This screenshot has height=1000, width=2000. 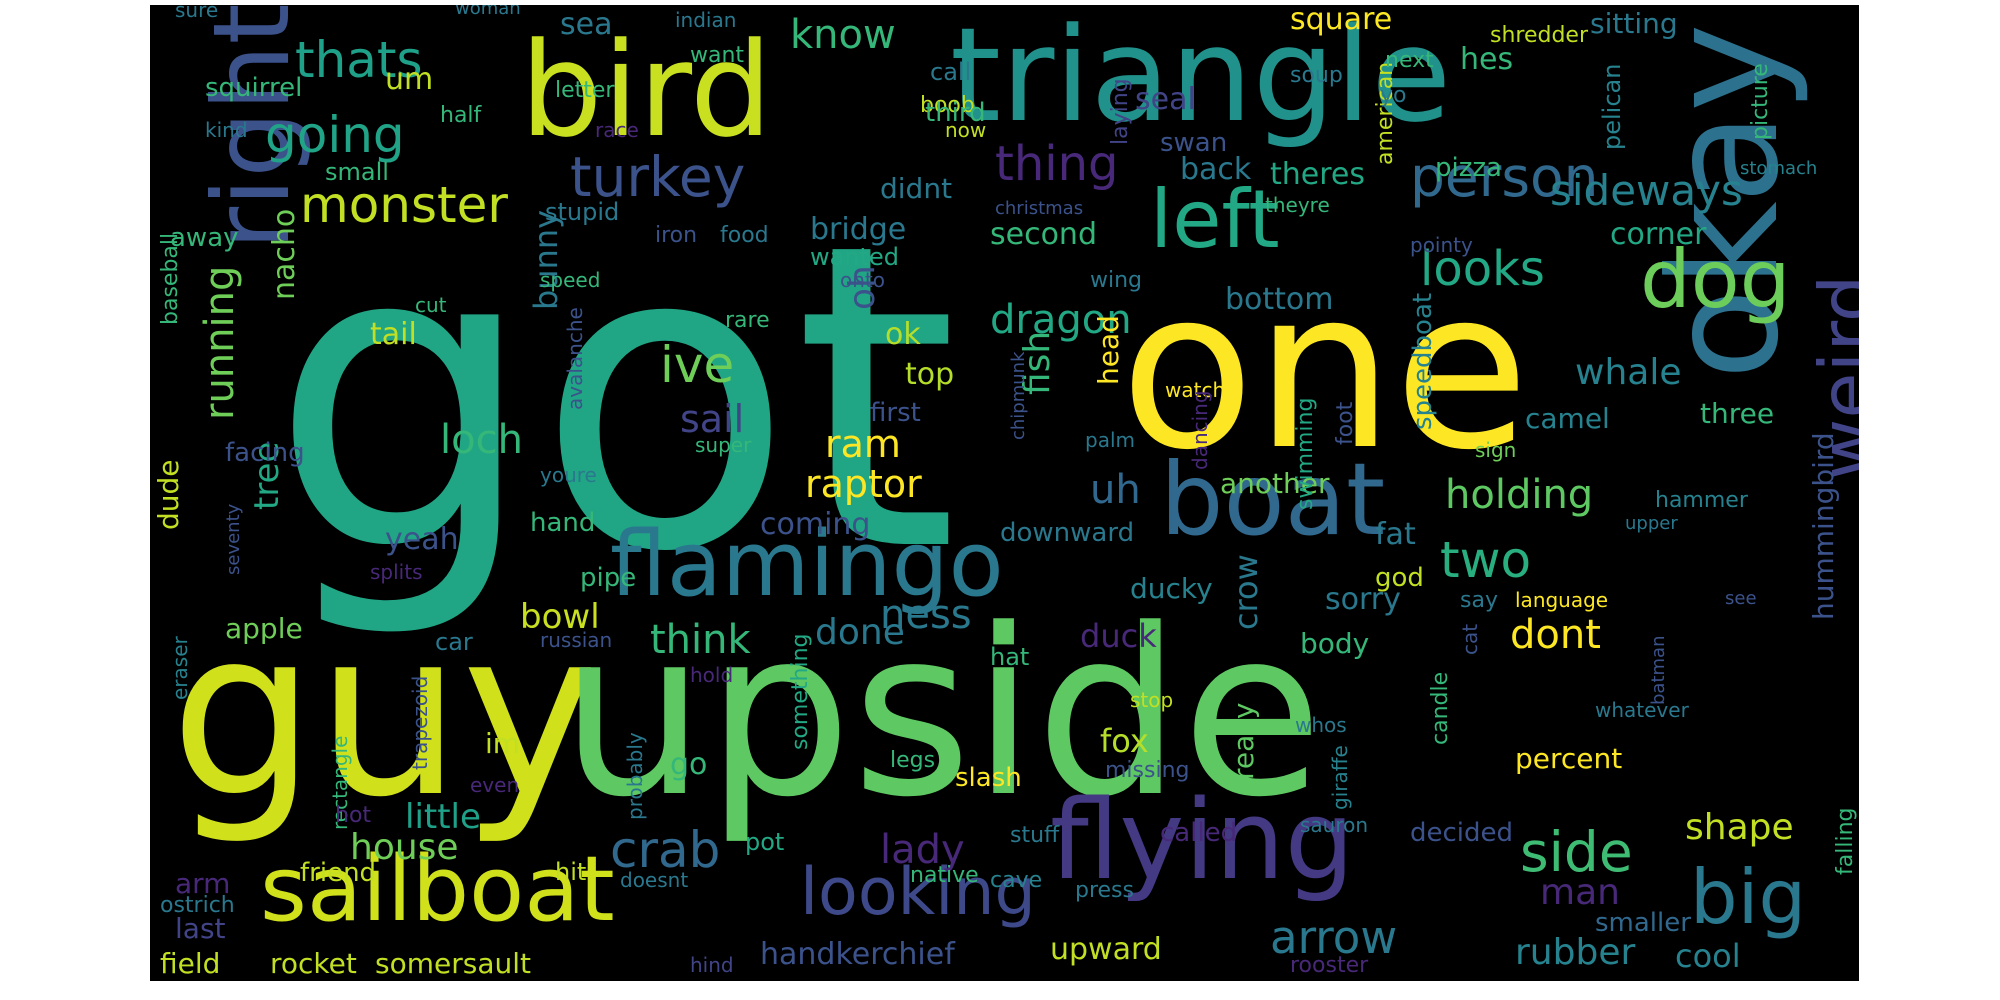 What do you see at coordinates (503, 743) in the screenshot?
I see `word-im: im` at bounding box center [503, 743].